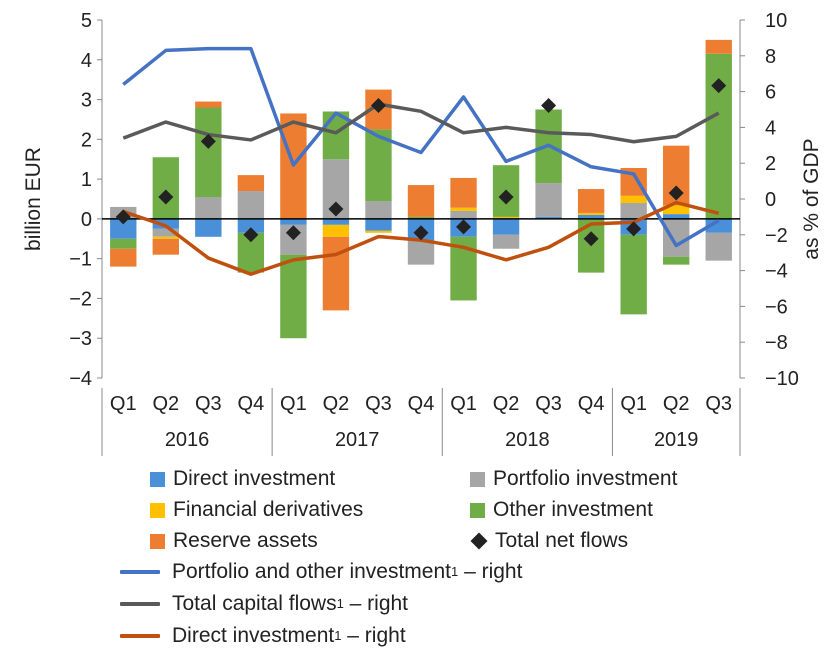 This screenshot has width=840, height=660. What do you see at coordinates (770, 200) in the screenshot?
I see `right-tick-label: 0` at bounding box center [770, 200].